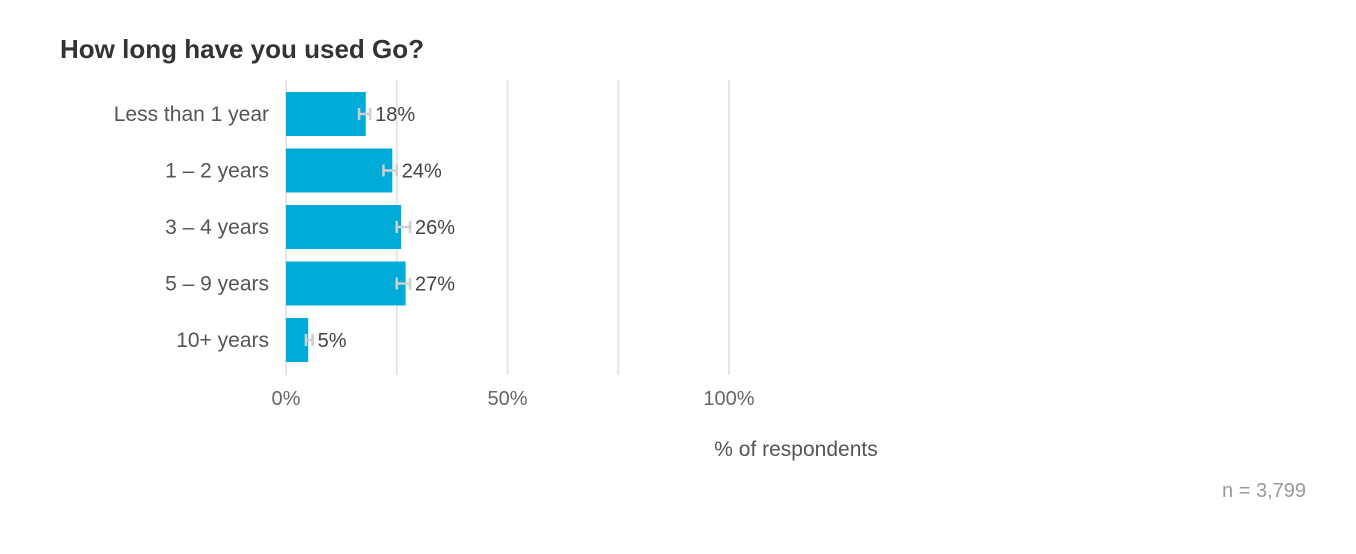 The image size is (1356, 554). What do you see at coordinates (242, 49) in the screenshot?
I see `chart-title: How long have you used Go?` at bounding box center [242, 49].